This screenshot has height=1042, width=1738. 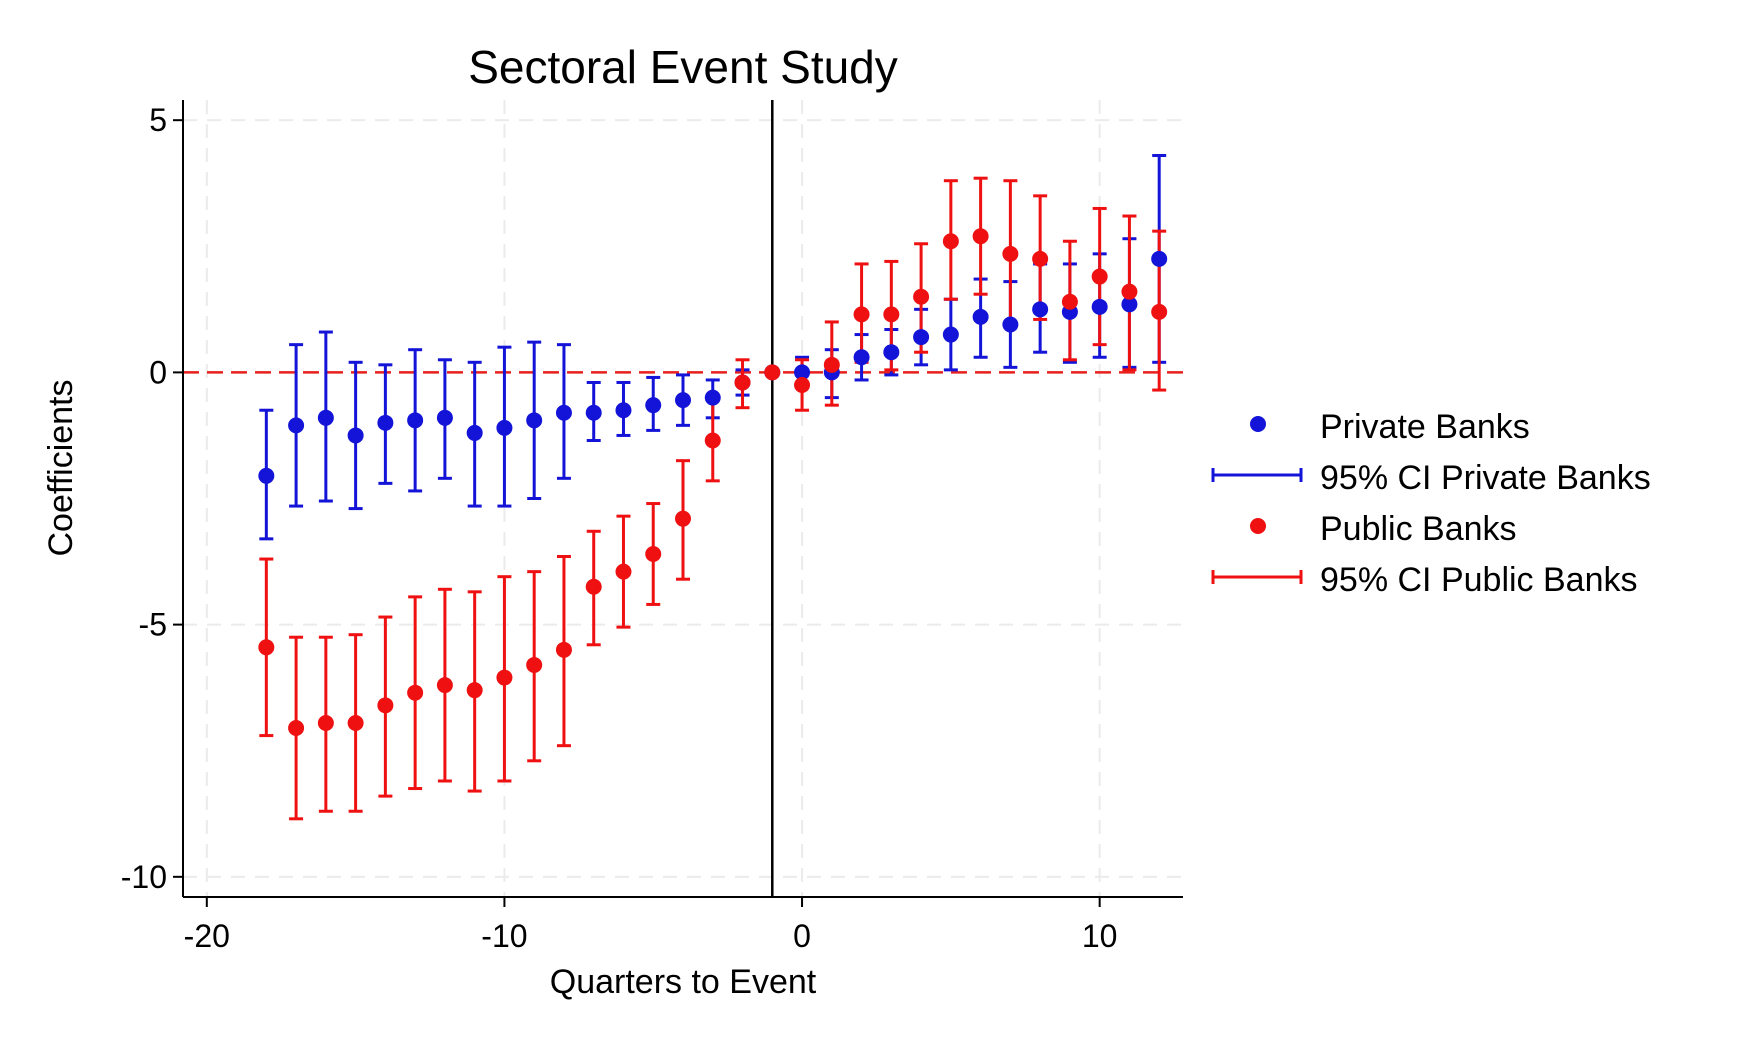 I want to click on legend-label: Private Banks, so click(x=1425, y=427).